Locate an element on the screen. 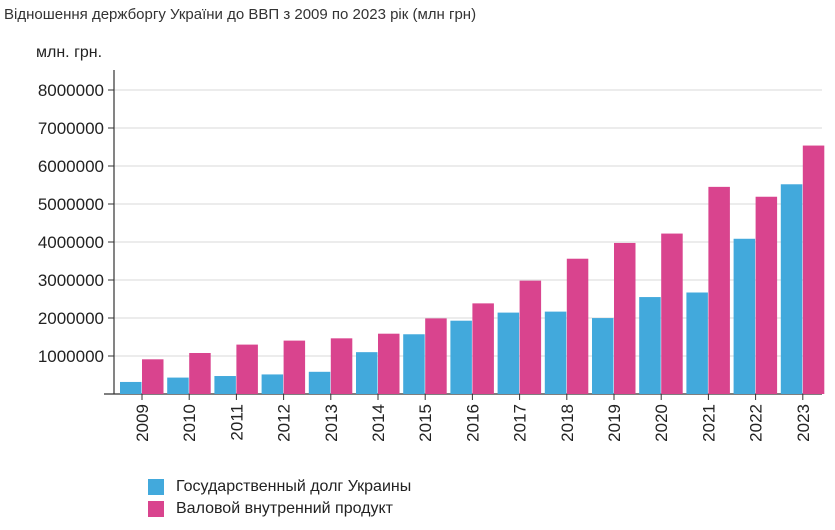 The image size is (835, 530). x-tick-label: 2018 is located at coordinates (567, 423).